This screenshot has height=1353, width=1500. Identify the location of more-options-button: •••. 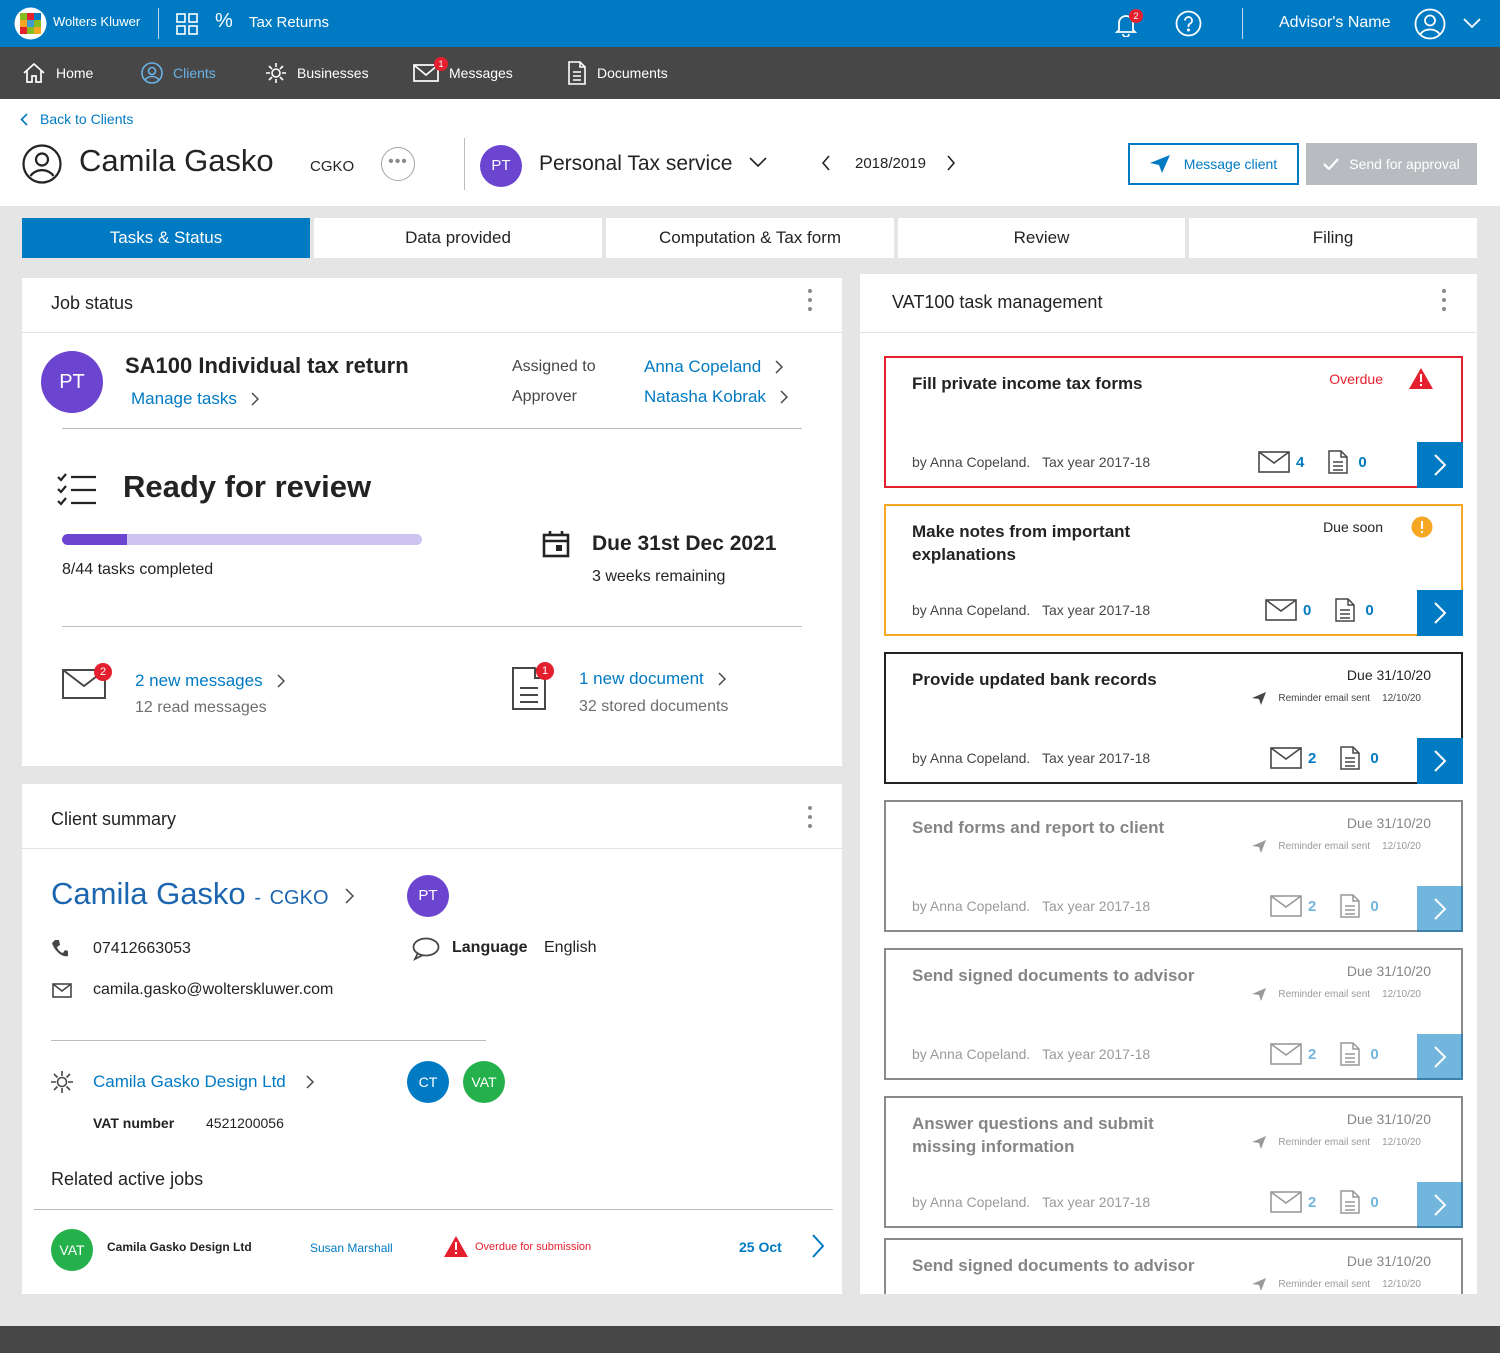
(398, 164).